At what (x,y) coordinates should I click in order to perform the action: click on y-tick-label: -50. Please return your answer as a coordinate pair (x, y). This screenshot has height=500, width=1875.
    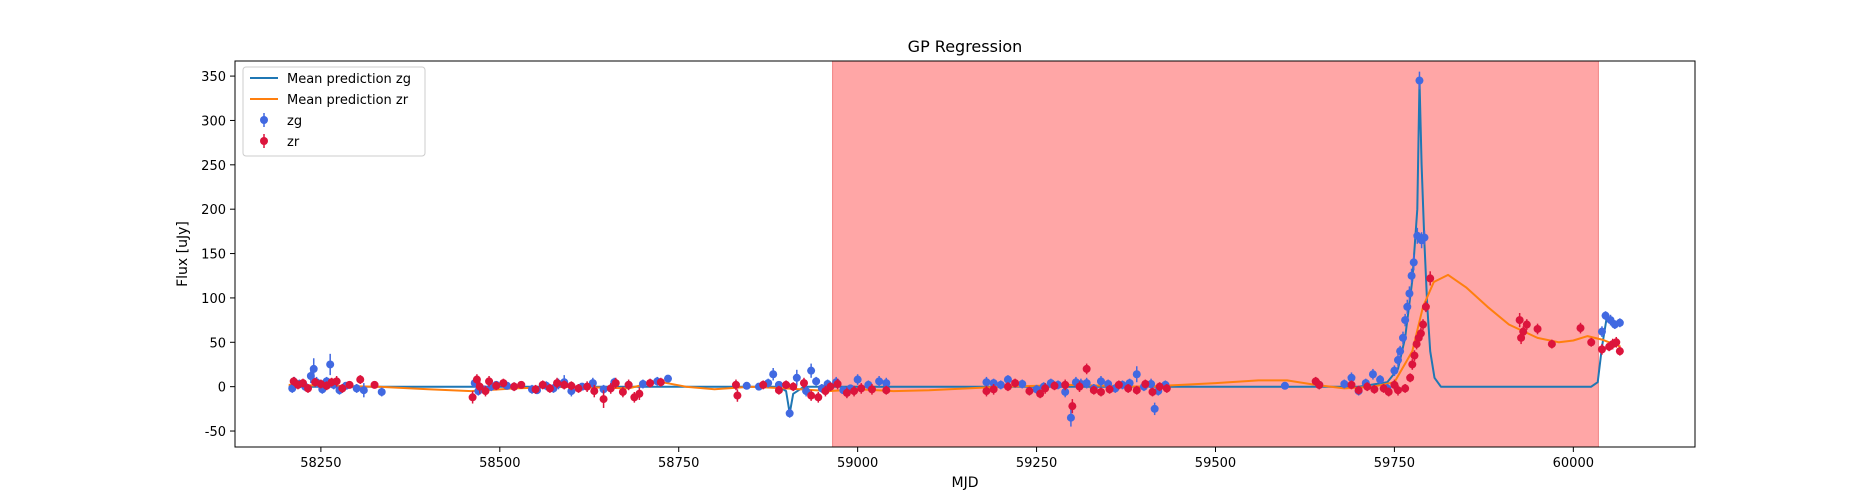
    Looking at the image, I should click on (215, 432).